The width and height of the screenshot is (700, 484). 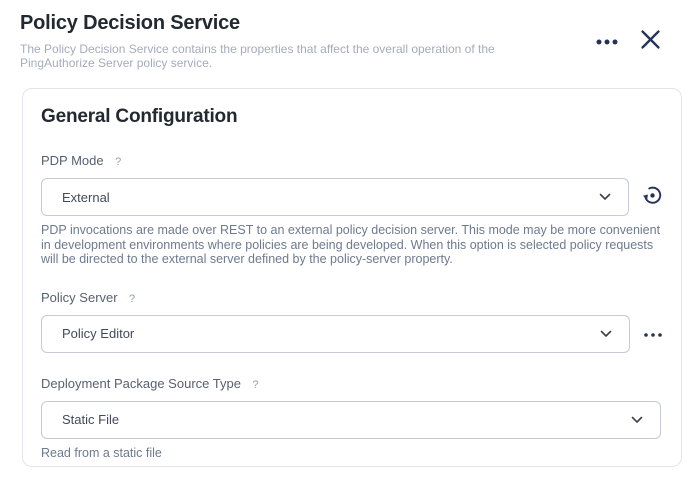 I want to click on deployment-package-source-type-select: Static File, so click(x=351, y=419).